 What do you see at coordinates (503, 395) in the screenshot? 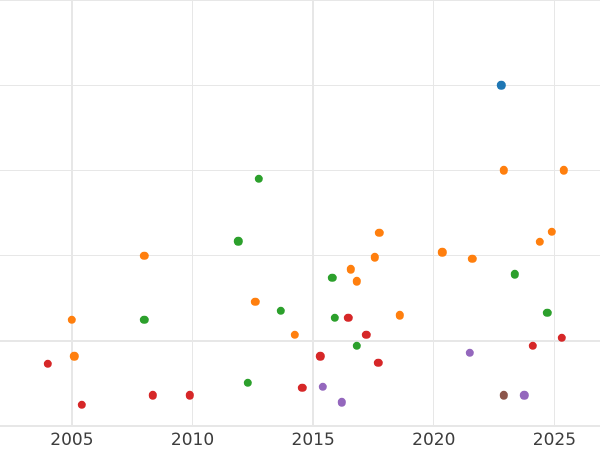
I see `data-point-brown` at bounding box center [503, 395].